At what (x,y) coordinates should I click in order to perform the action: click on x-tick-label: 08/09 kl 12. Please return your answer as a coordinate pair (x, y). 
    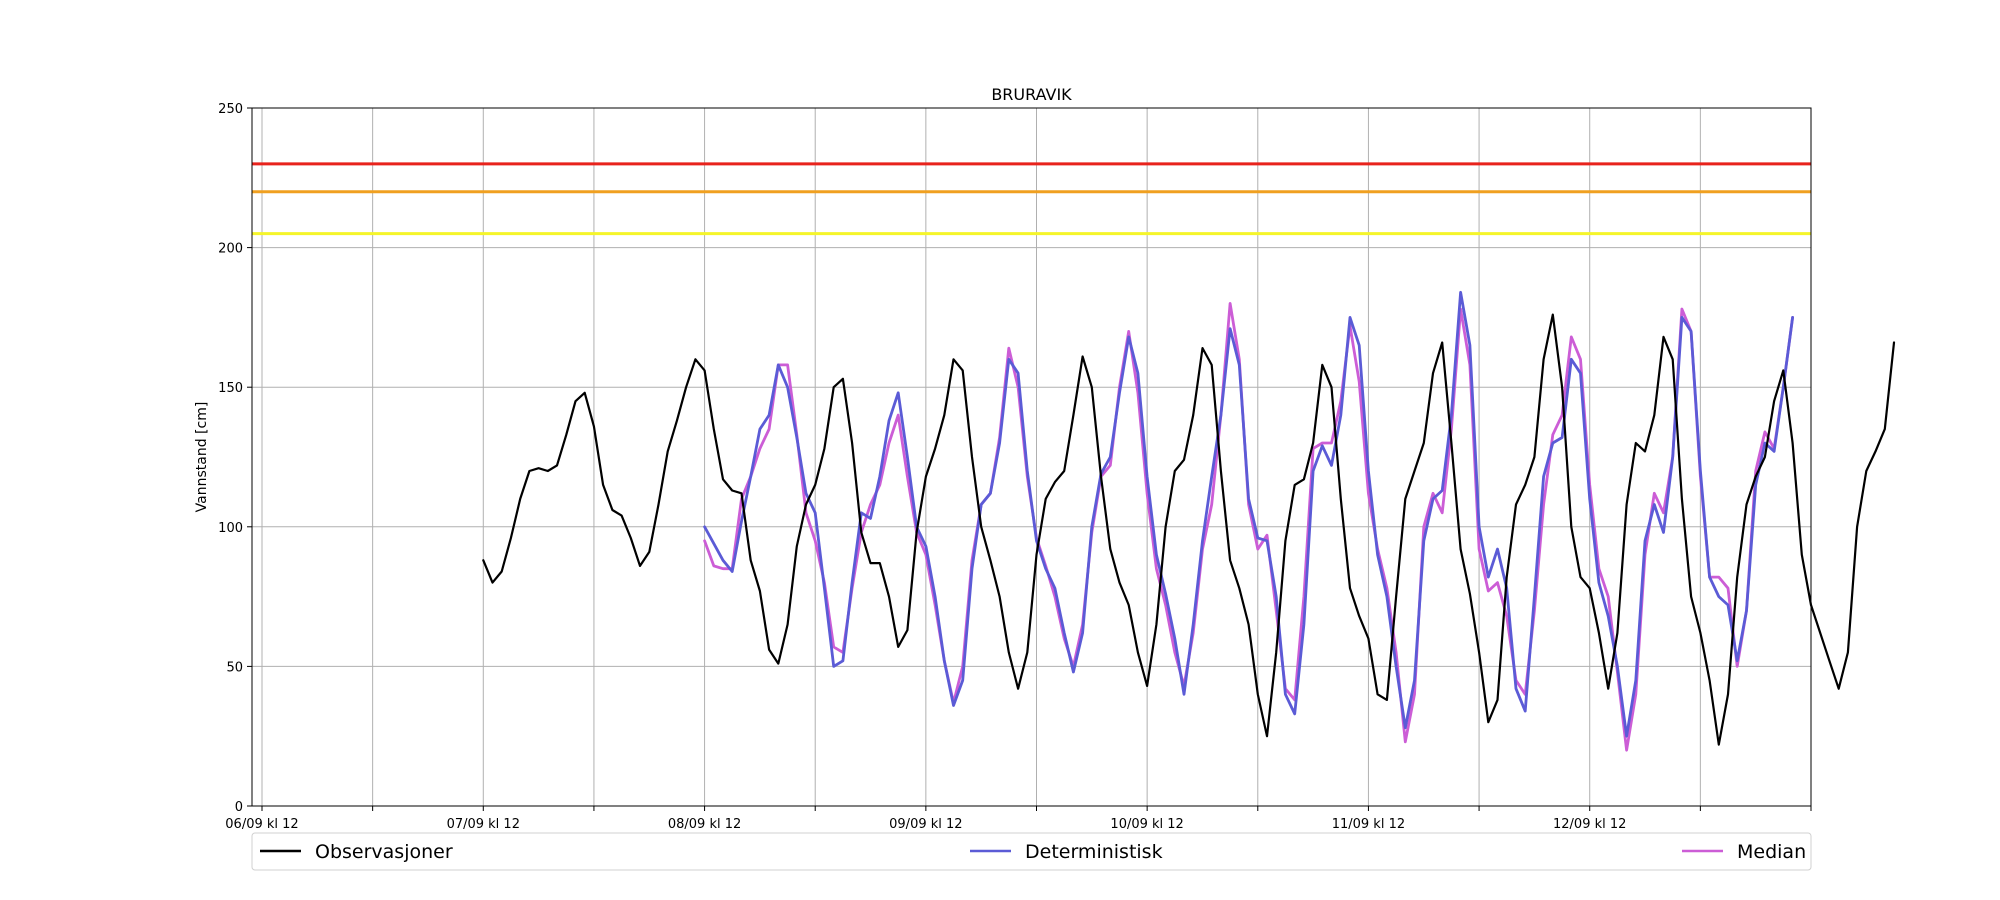
    Looking at the image, I should click on (704, 824).